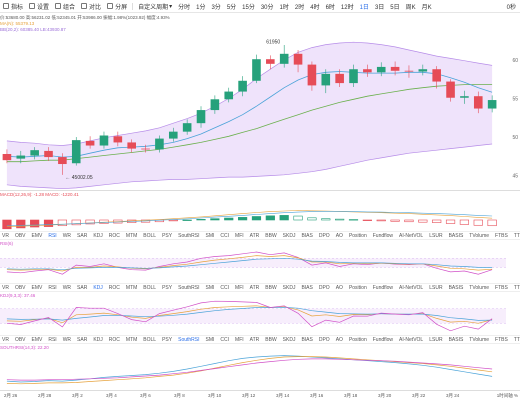 The image size is (520, 400). I want to click on period-option: 1日, so click(364, 7).